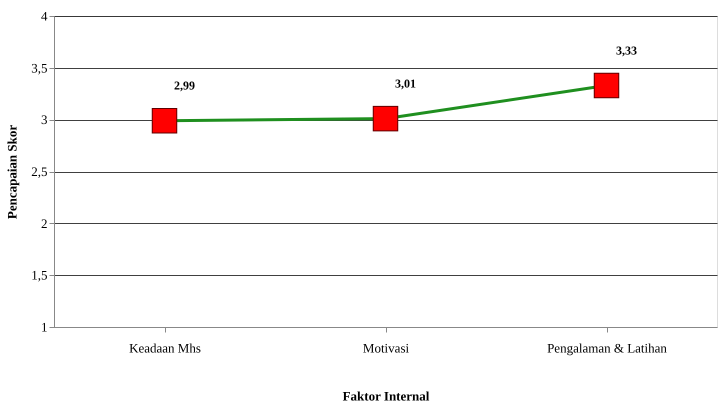 The width and height of the screenshot is (727, 408). Describe the element at coordinates (184, 85) in the screenshot. I see `text: 2,99` at that location.